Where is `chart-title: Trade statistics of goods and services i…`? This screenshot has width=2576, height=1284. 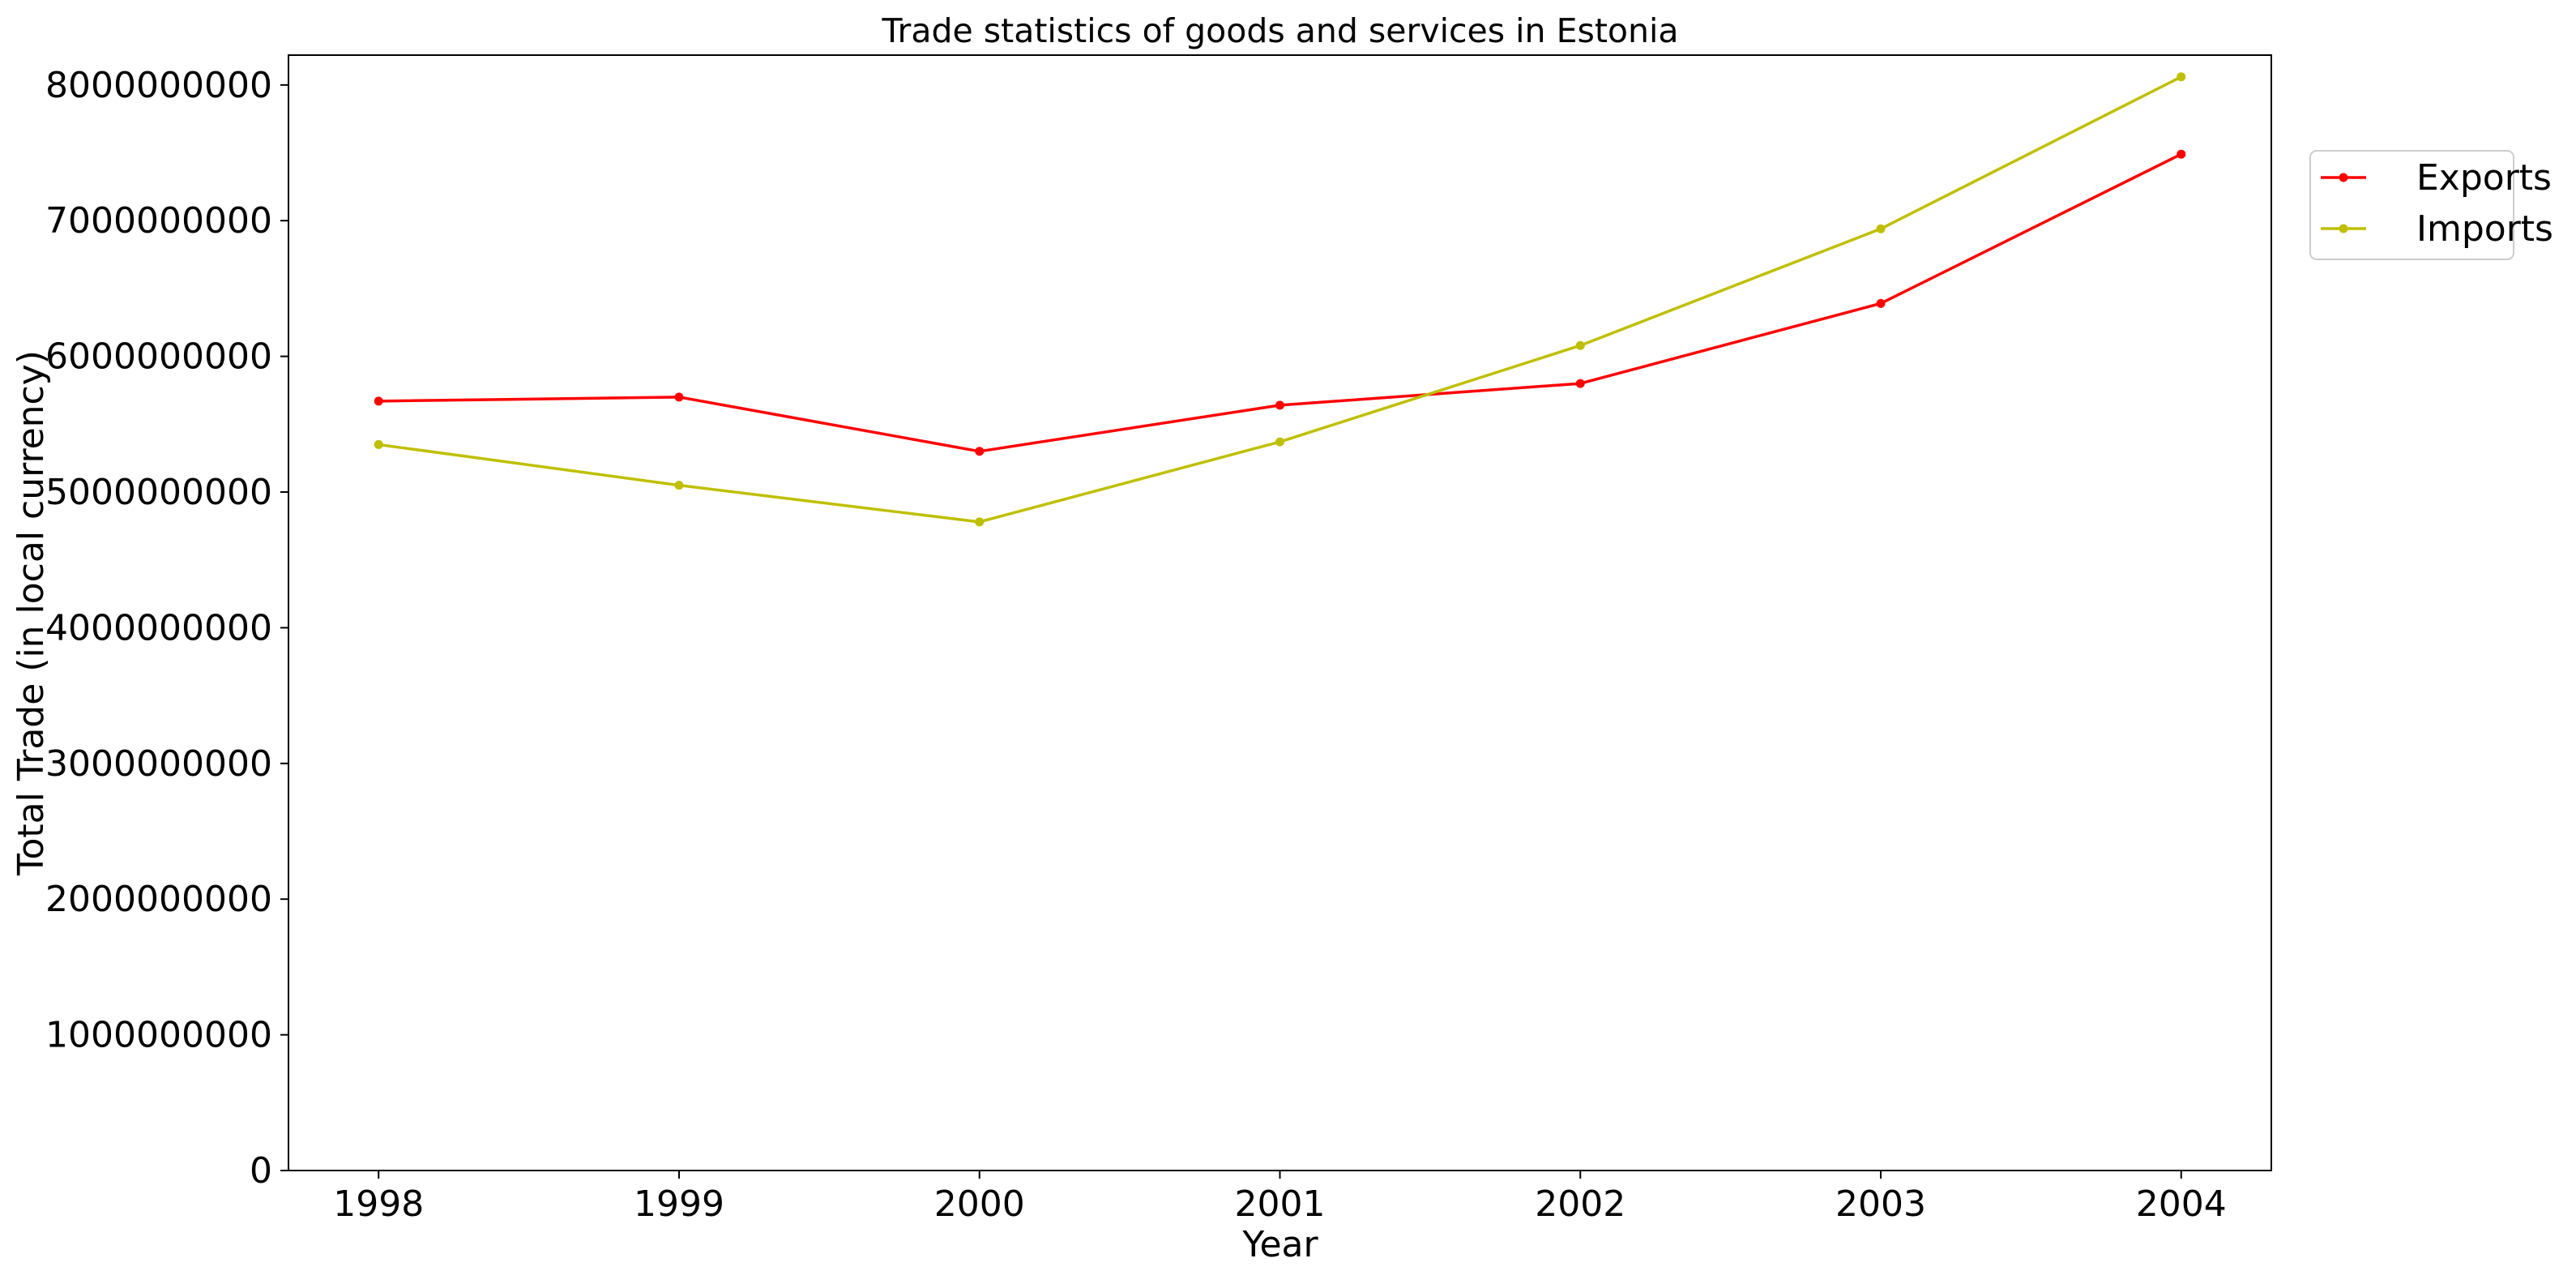 chart-title: Trade statistics of goods and services i… is located at coordinates (1280, 30).